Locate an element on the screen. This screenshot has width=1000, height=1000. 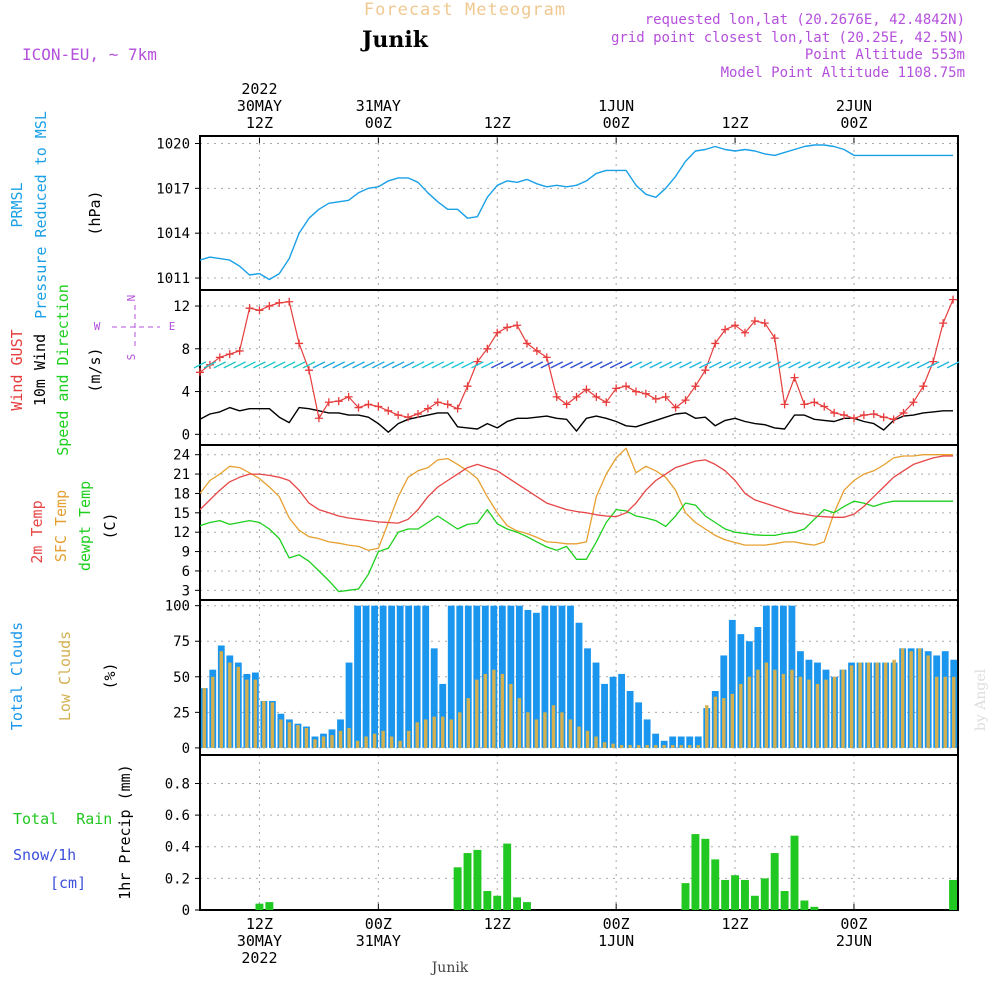
pressure-unit-label: (hPa) is located at coordinates (95, 212).